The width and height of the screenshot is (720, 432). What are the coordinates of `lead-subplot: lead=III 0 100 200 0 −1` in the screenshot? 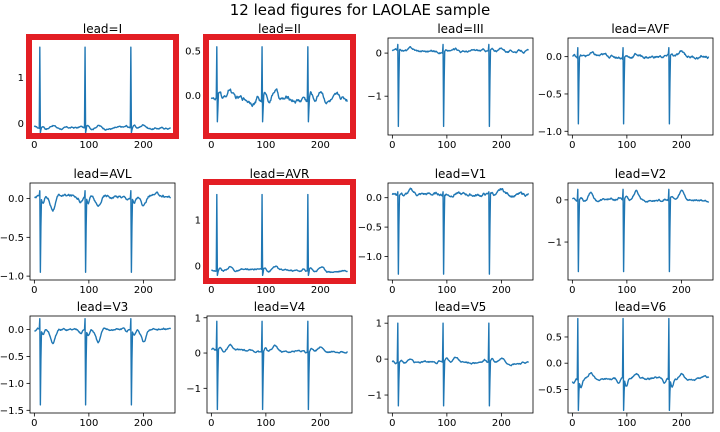 It's located at (450, 86).